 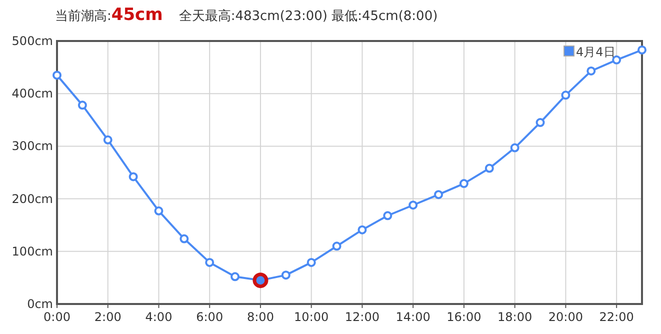 I want to click on x-tick-label: 2:00, so click(x=108, y=317).